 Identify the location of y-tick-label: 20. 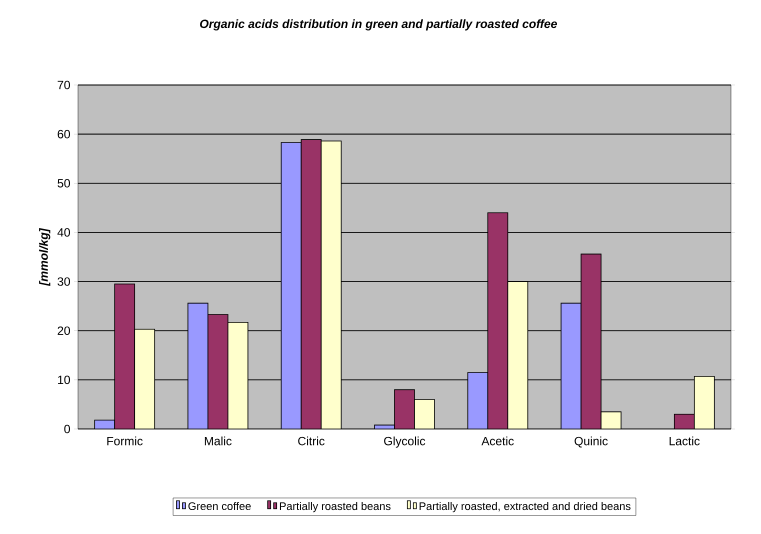
(64, 330).